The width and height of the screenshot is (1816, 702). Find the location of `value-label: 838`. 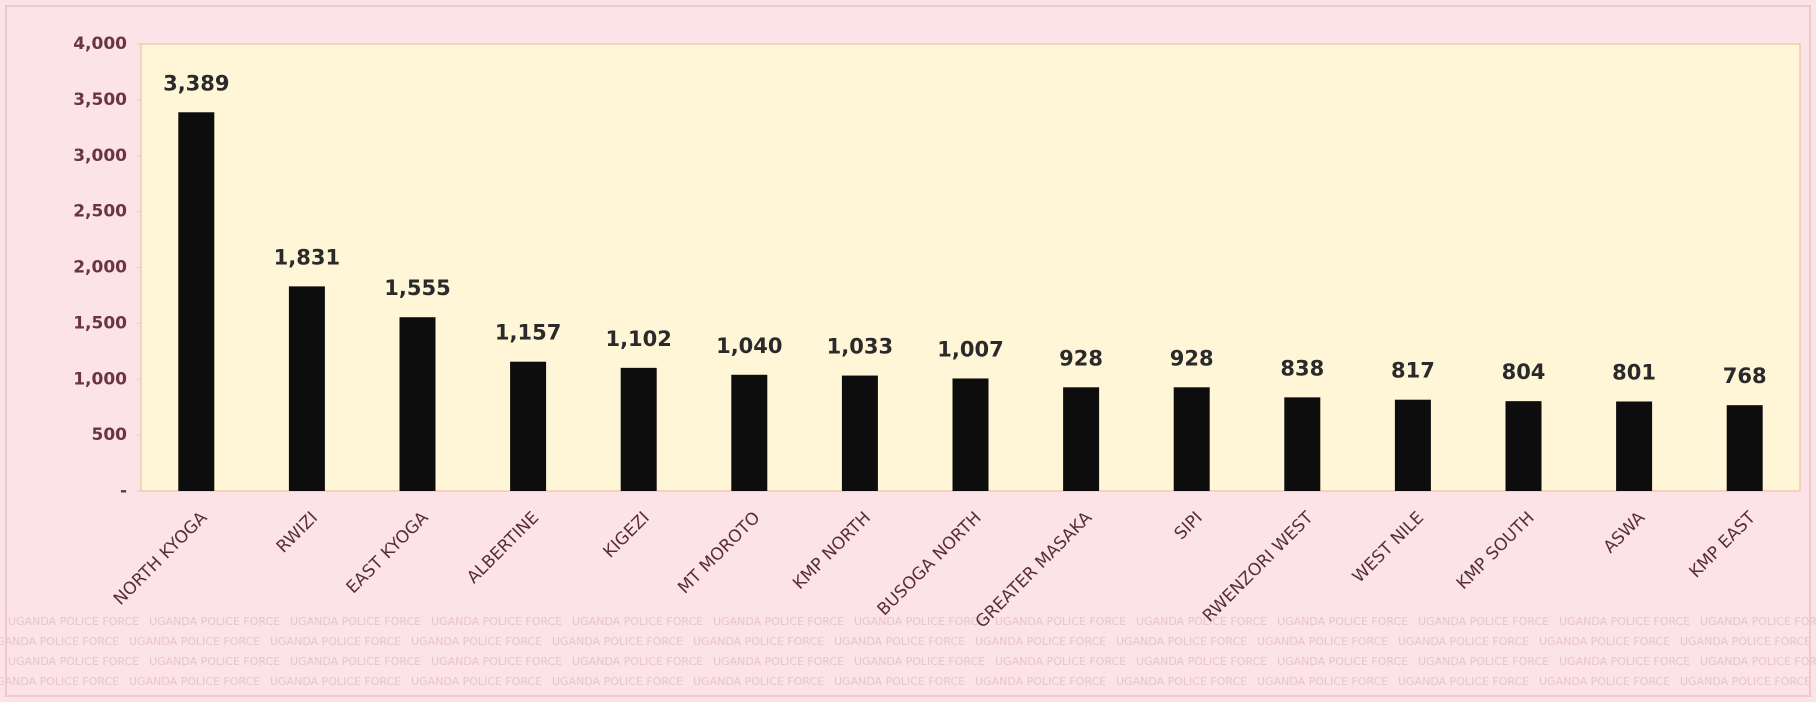

value-label: 838 is located at coordinates (1302, 368).